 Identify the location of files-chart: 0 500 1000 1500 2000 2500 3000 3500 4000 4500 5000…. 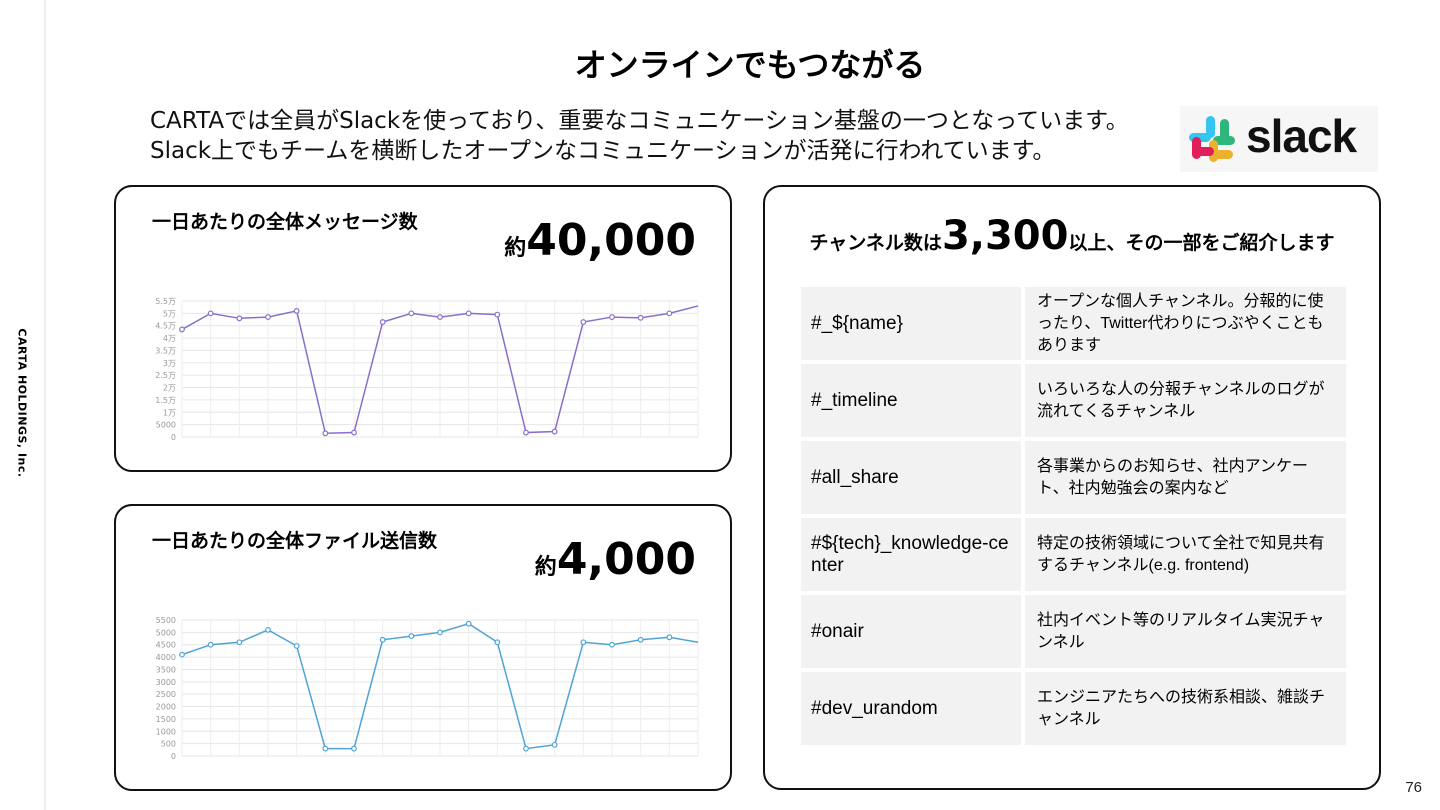
(427, 688).